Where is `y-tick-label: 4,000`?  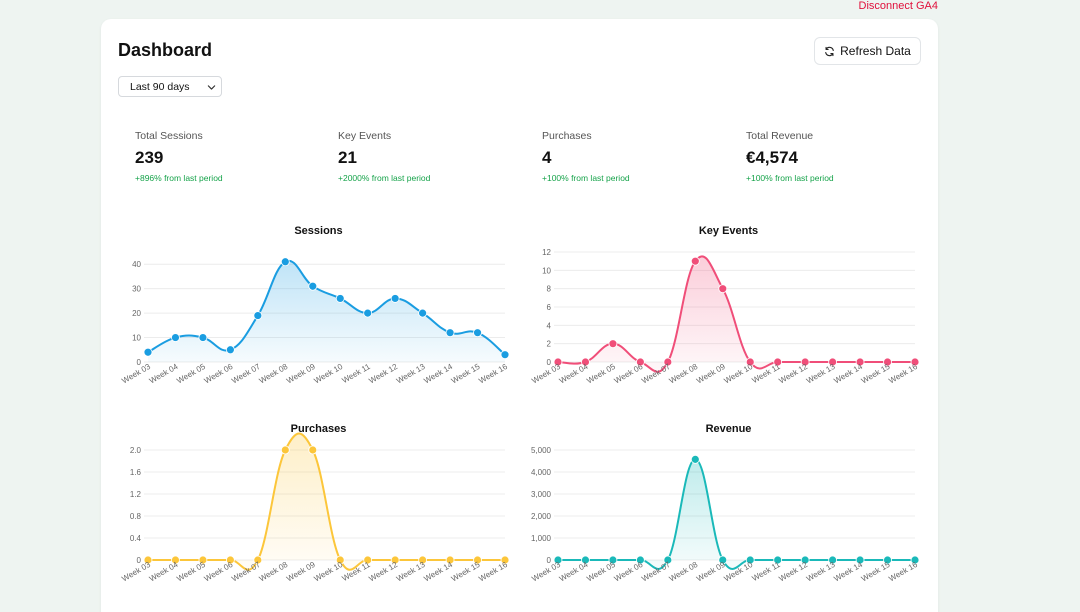
y-tick-label: 4,000 is located at coordinates (541, 472).